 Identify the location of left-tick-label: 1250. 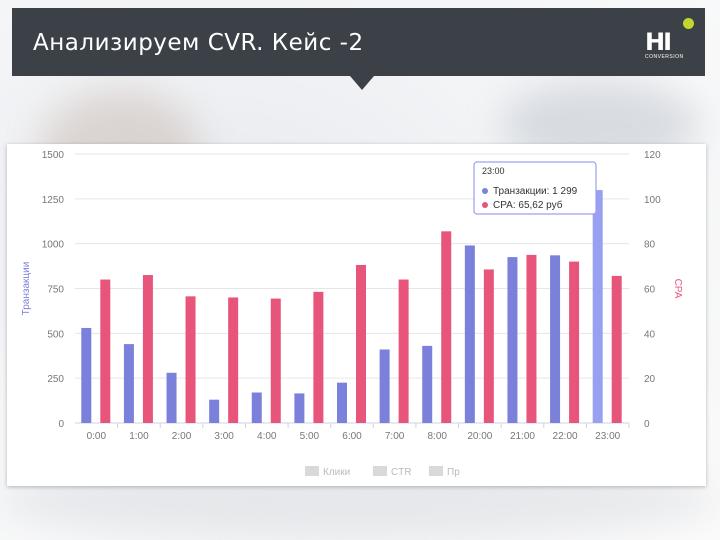
(53, 200).